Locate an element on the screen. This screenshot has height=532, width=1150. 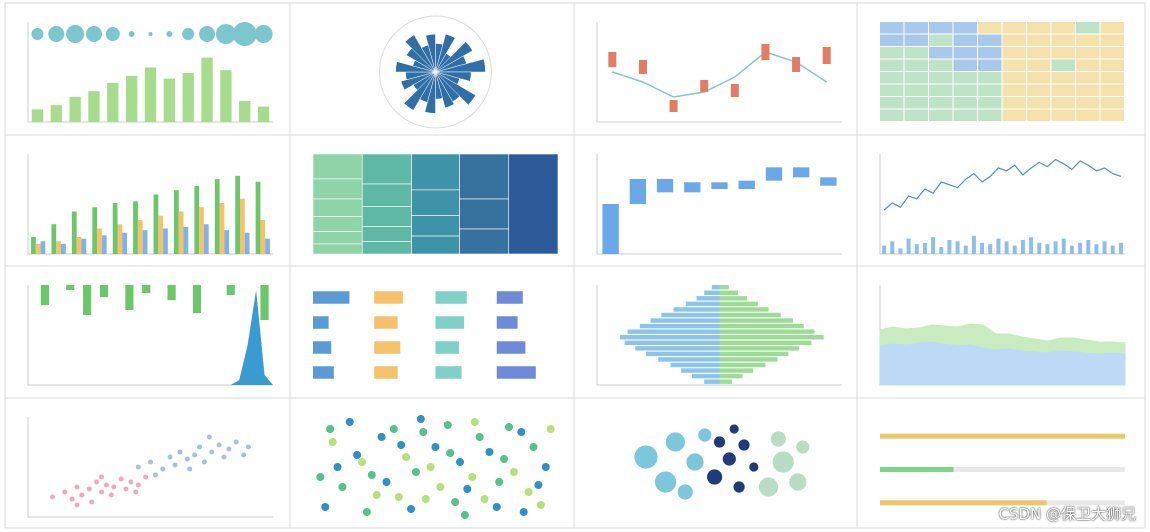
line is located at coordinates (720, 74).